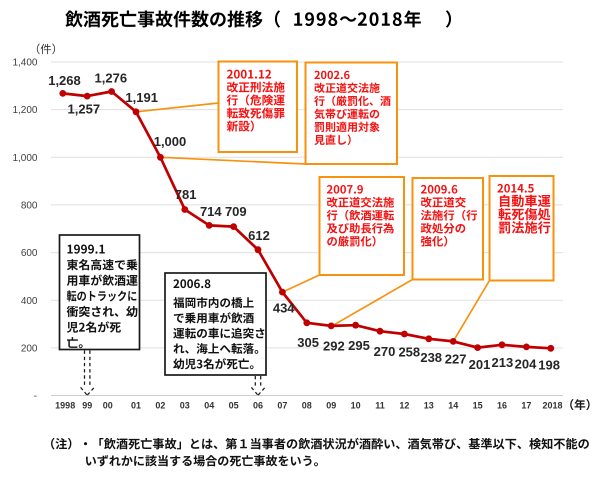 This screenshot has width=600, height=485. I want to click on svg-text: 01, so click(136, 406).